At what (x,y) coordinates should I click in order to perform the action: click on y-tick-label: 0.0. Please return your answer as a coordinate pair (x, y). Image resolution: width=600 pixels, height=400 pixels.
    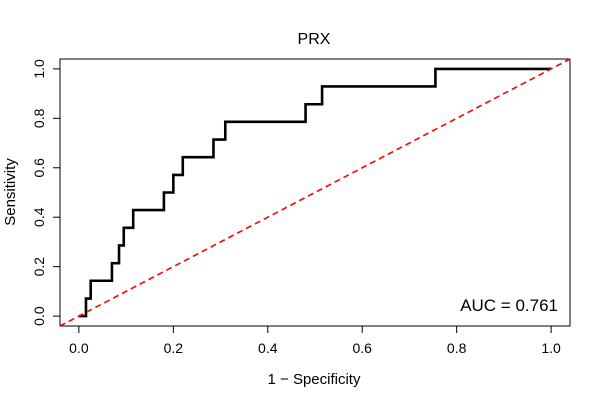
    Looking at the image, I should click on (39, 316).